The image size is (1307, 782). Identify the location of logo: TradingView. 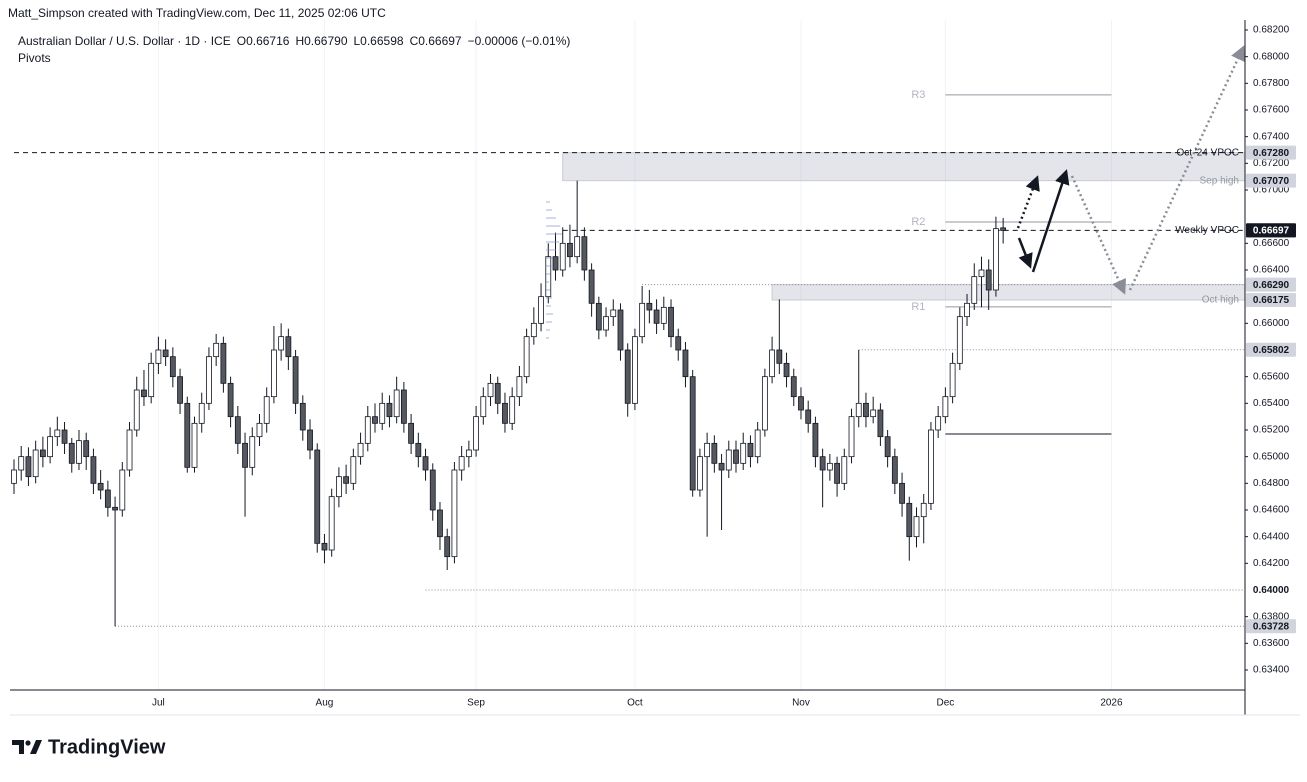
(89, 747).